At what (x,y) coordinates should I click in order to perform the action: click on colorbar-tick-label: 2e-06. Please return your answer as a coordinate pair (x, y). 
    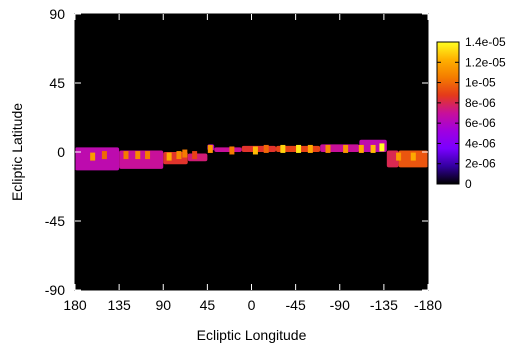
    Looking at the image, I should click on (480, 164).